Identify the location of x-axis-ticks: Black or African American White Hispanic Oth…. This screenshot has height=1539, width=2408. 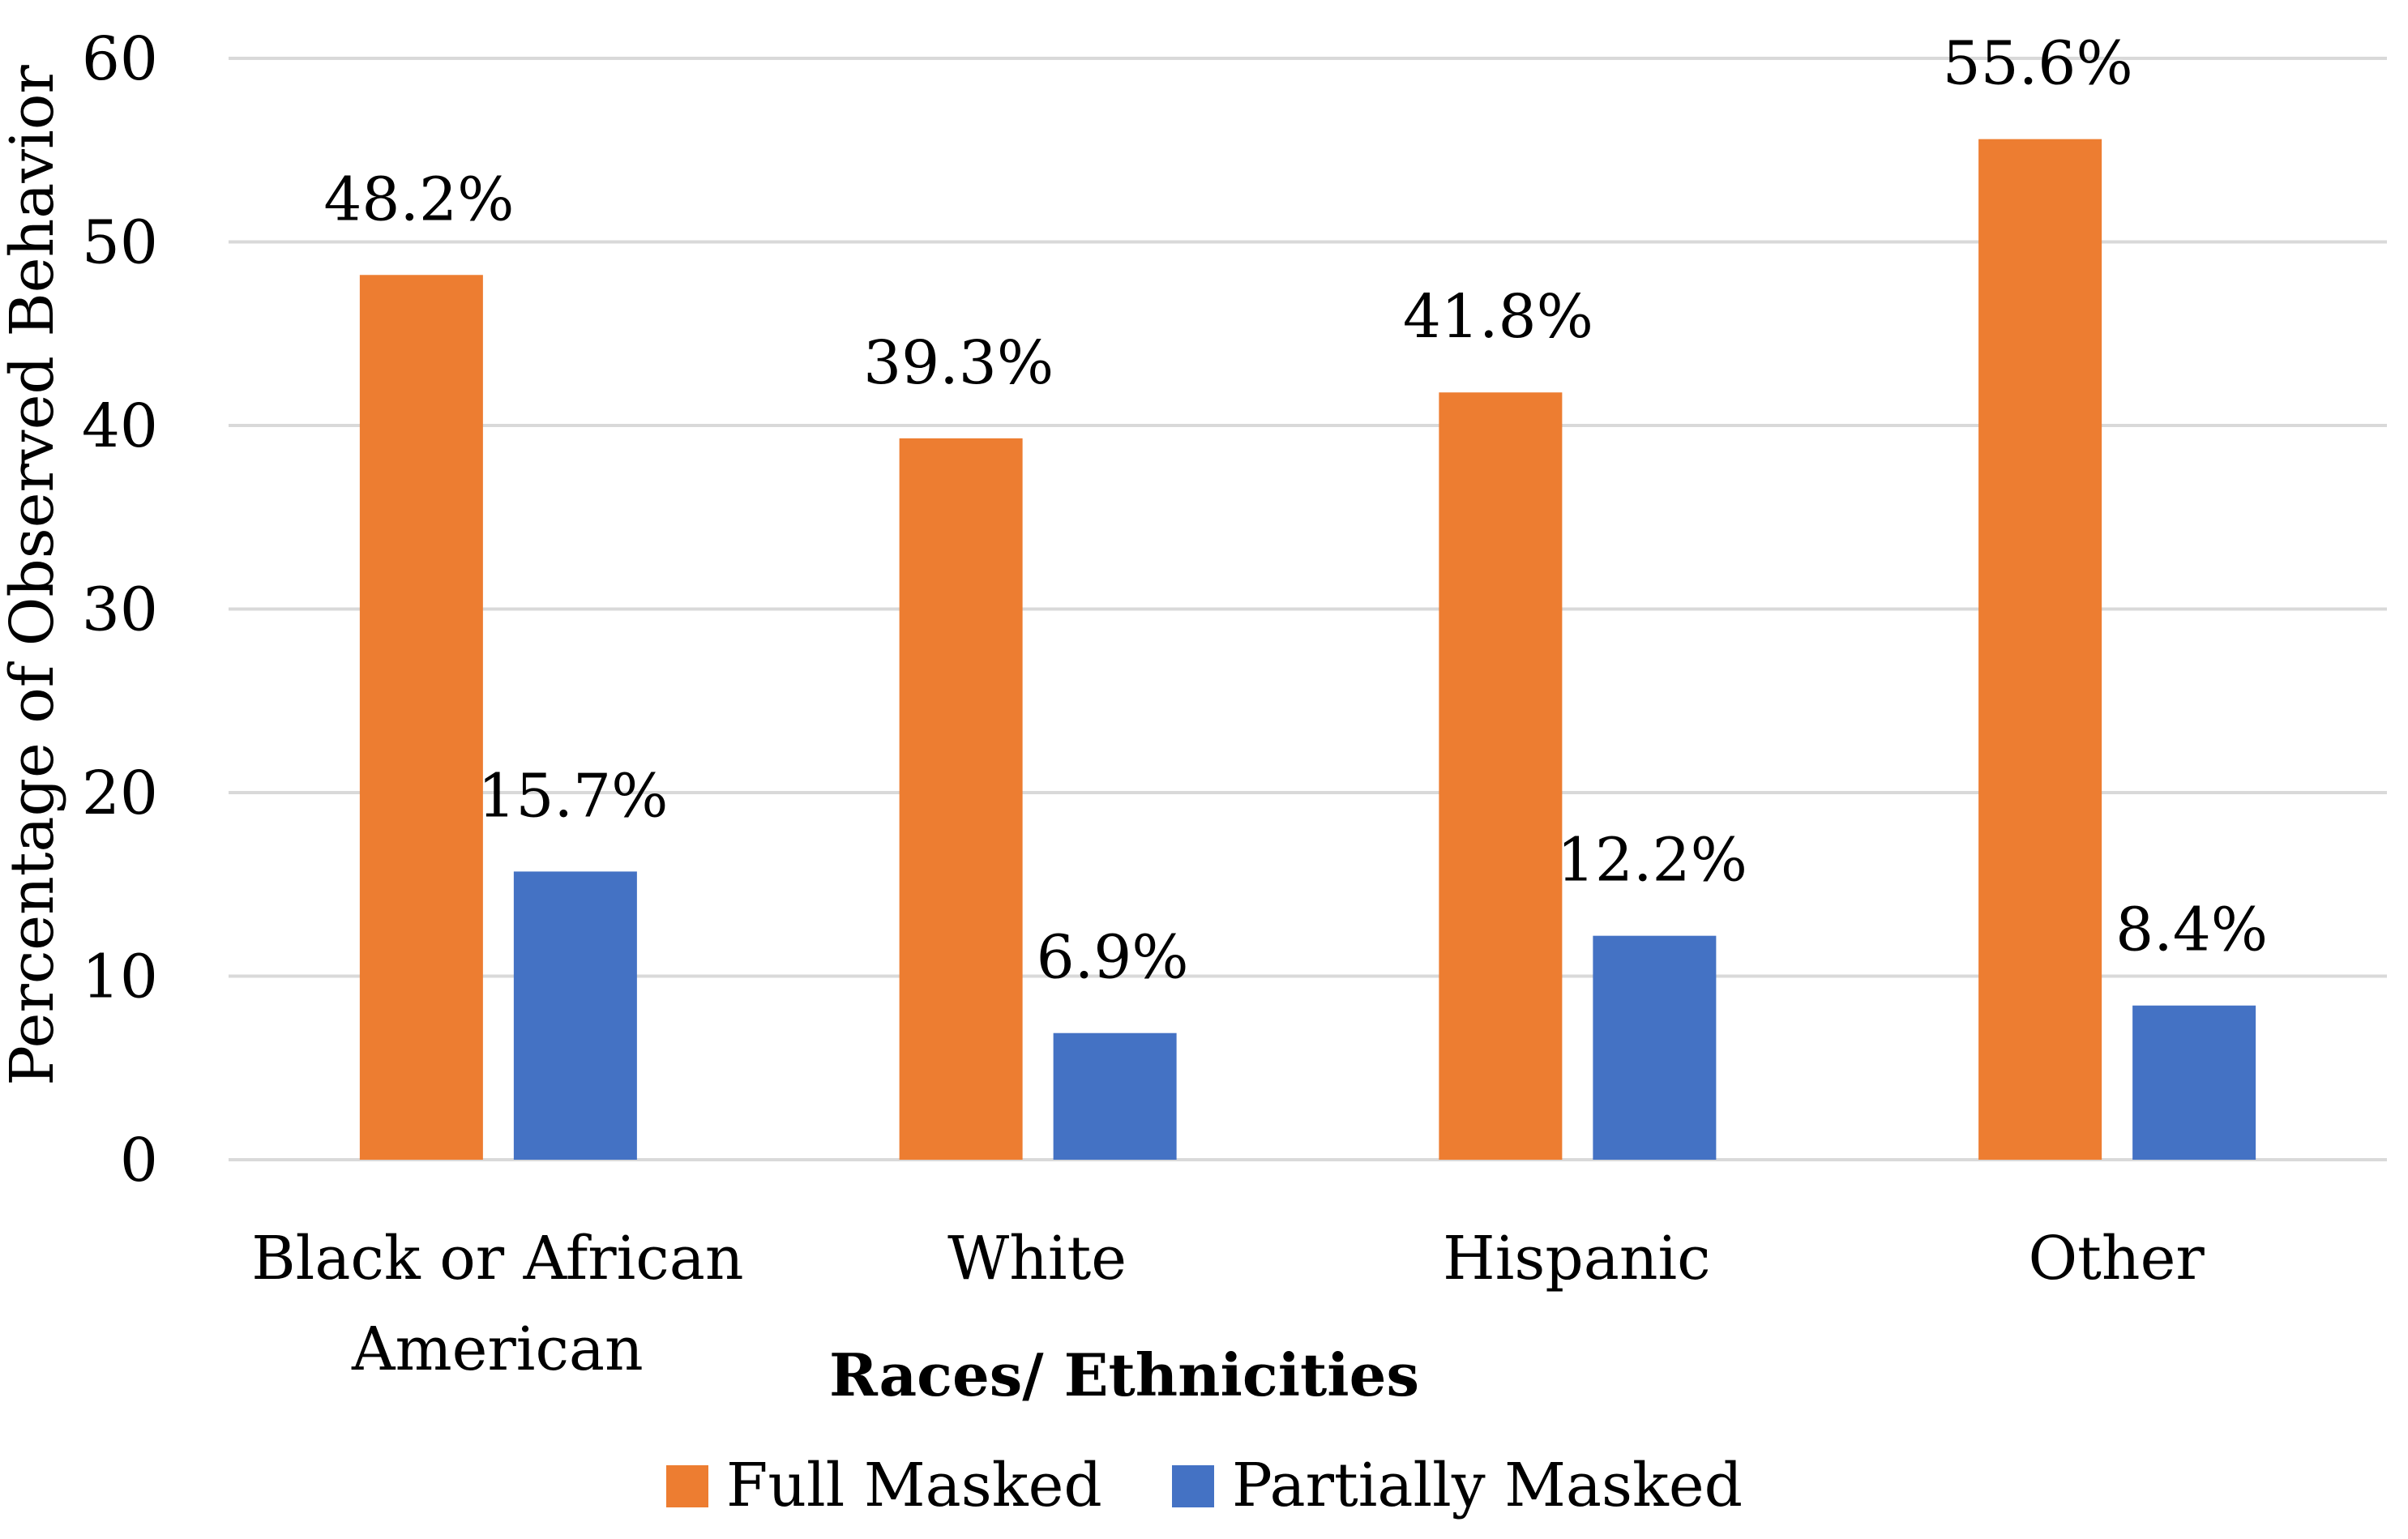
(1228, 1304).